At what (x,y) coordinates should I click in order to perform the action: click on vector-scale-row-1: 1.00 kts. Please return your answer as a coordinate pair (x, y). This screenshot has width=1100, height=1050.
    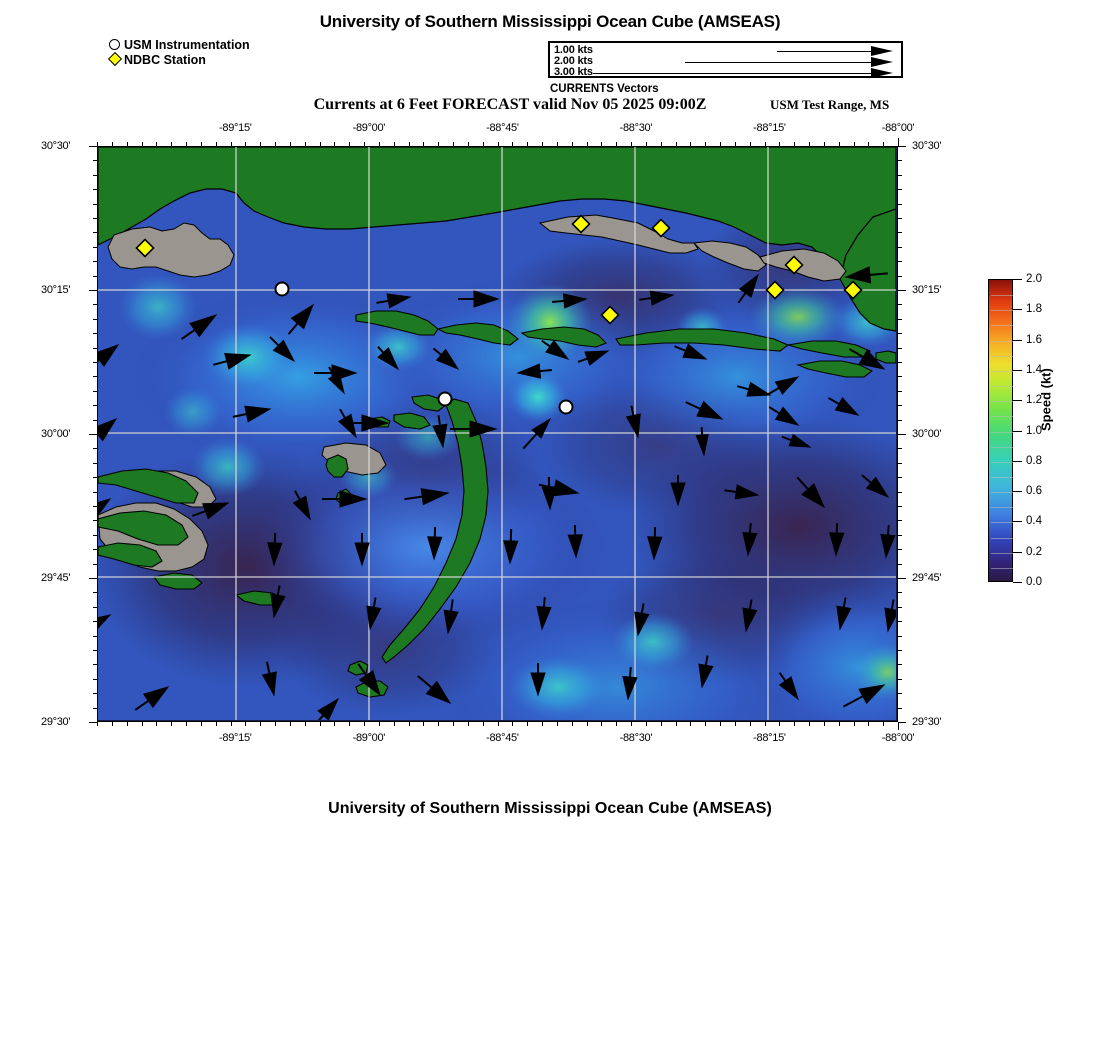
    Looking at the image, I should click on (725, 50).